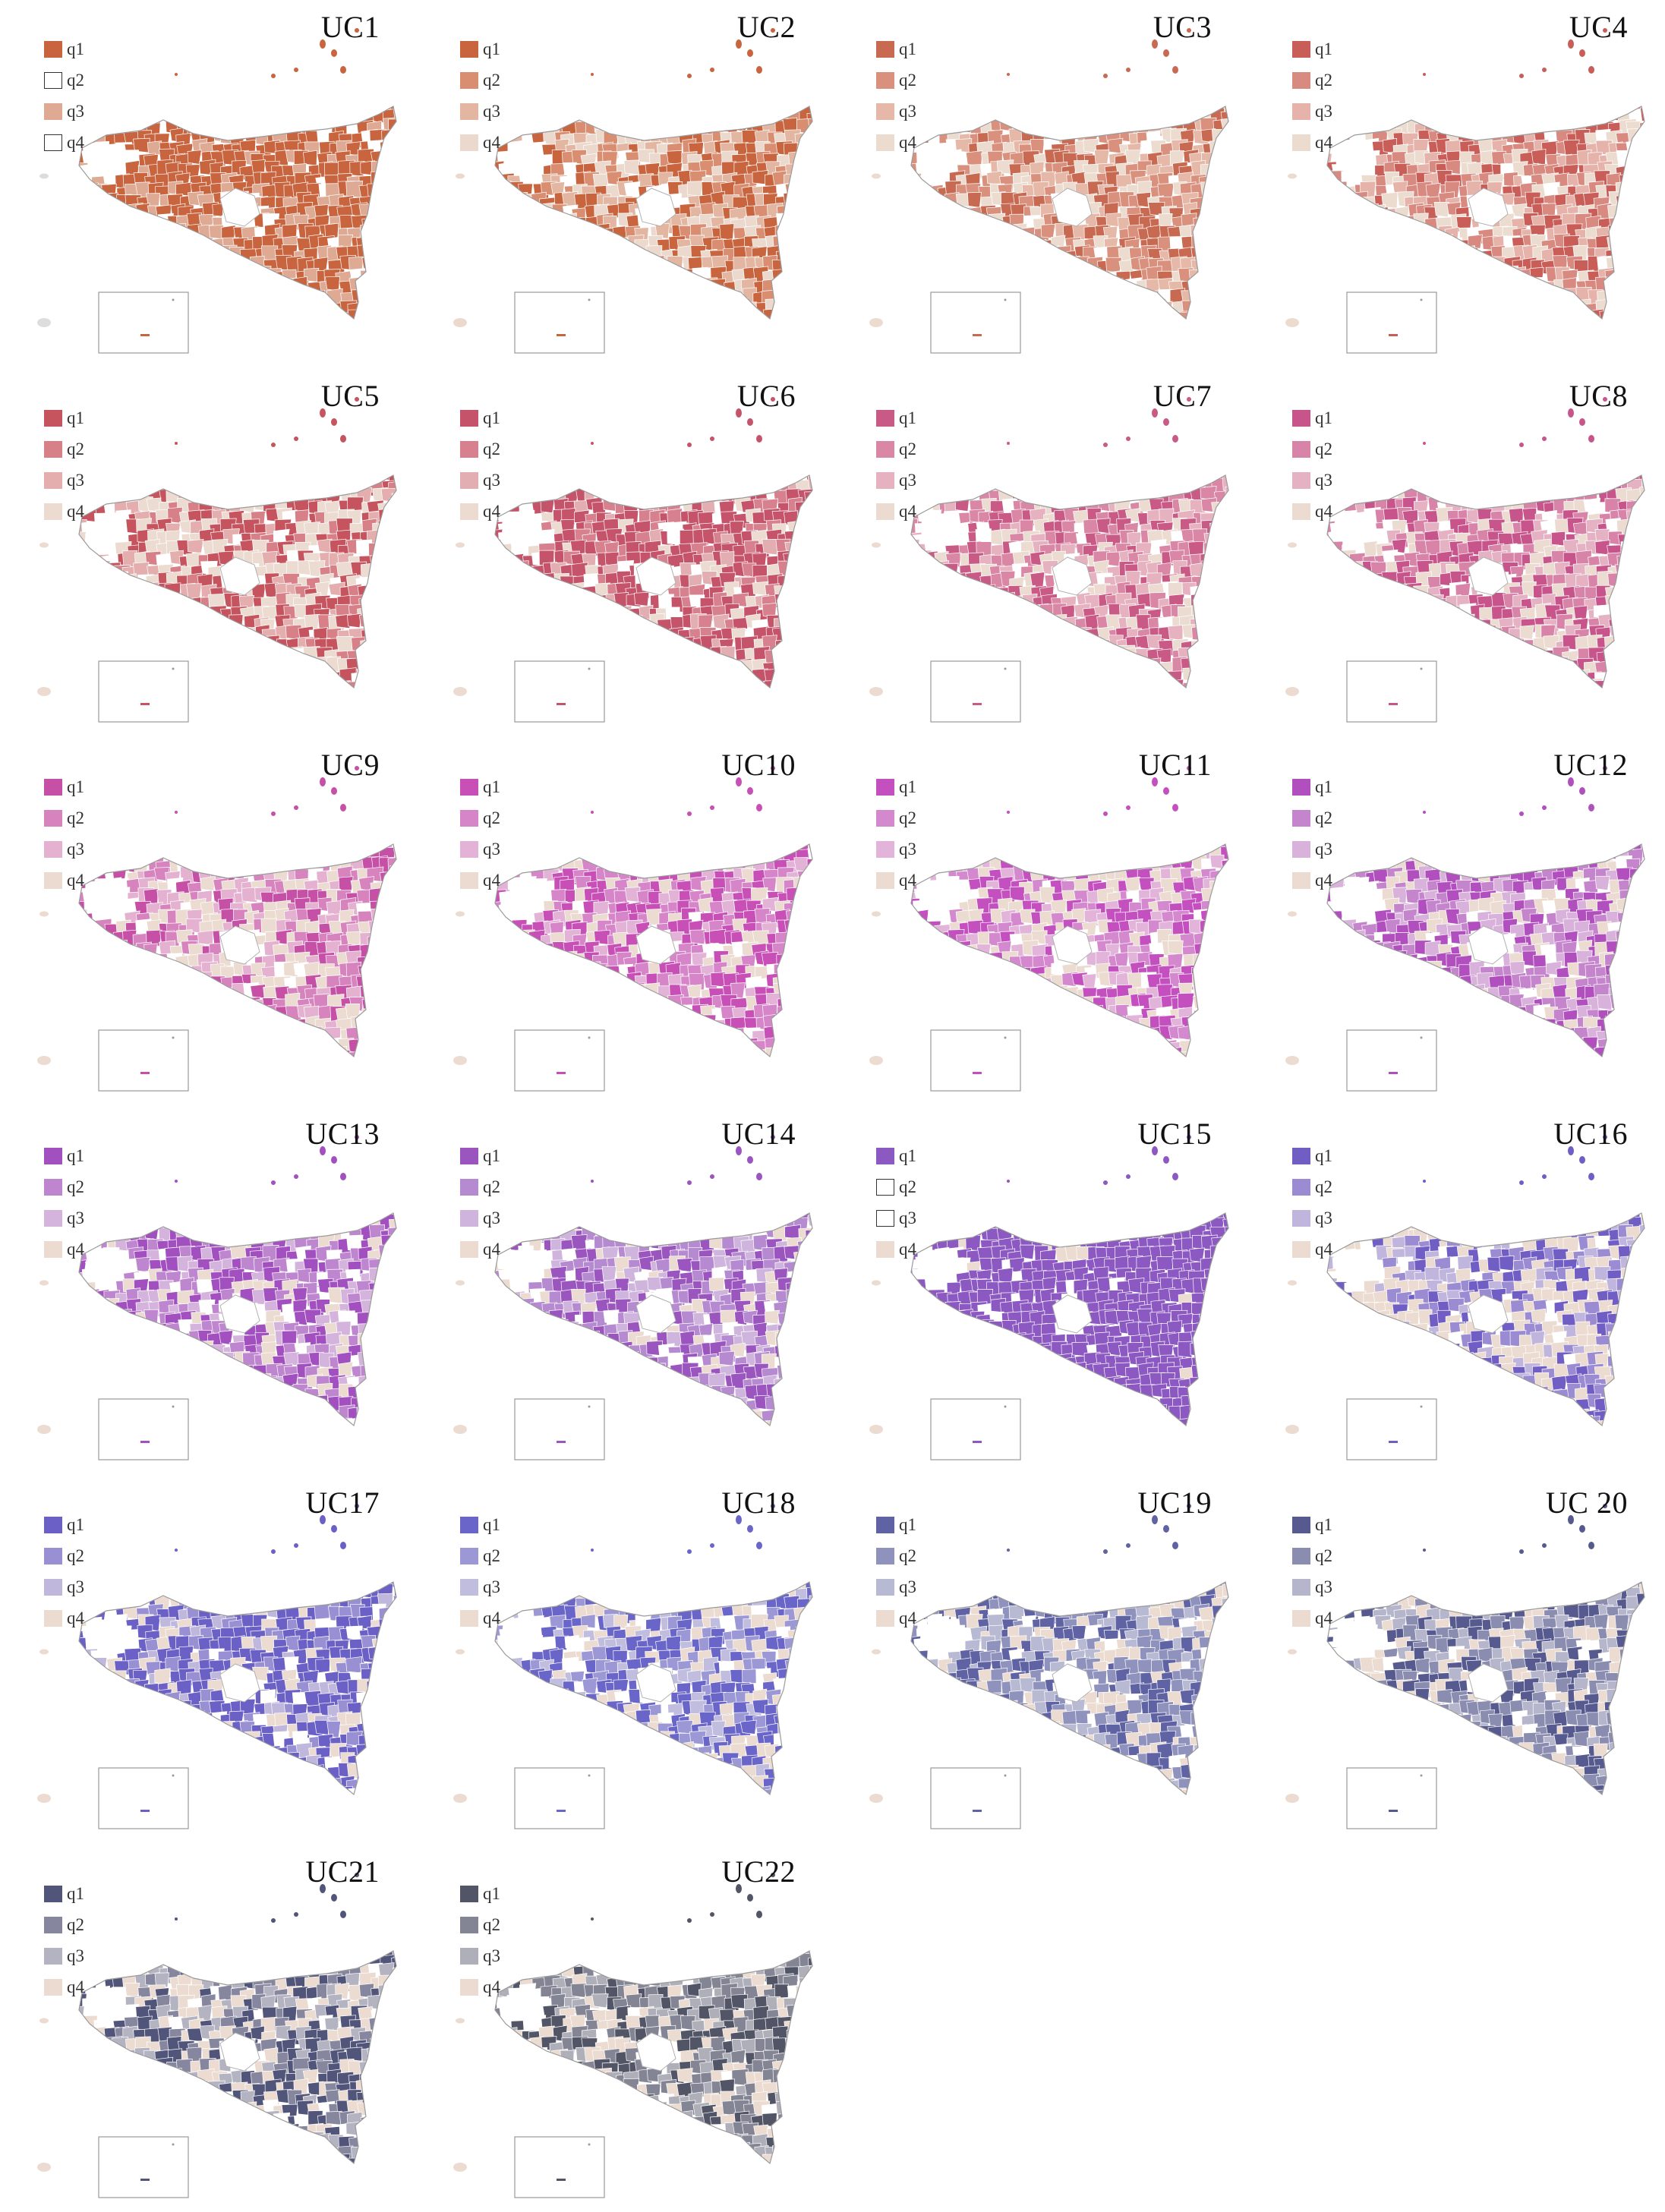 The image size is (1665, 2212). I want to click on inset-dot, so click(589, 300).